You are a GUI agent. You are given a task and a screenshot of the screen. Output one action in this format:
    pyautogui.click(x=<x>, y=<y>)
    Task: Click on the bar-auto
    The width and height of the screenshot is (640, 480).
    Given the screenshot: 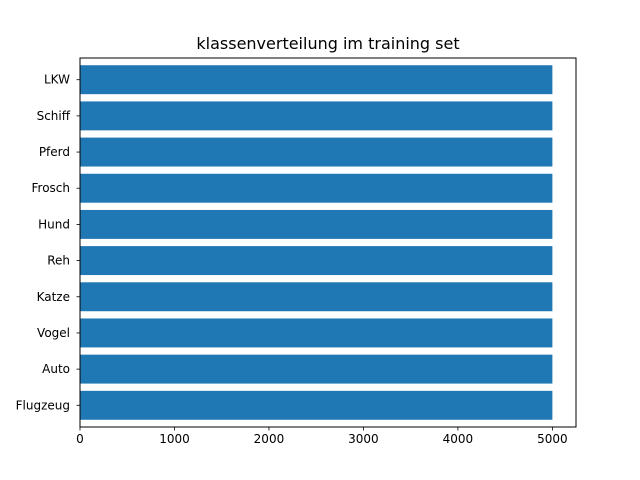 What is the action you would take?
    pyautogui.click(x=316, y=369)
    